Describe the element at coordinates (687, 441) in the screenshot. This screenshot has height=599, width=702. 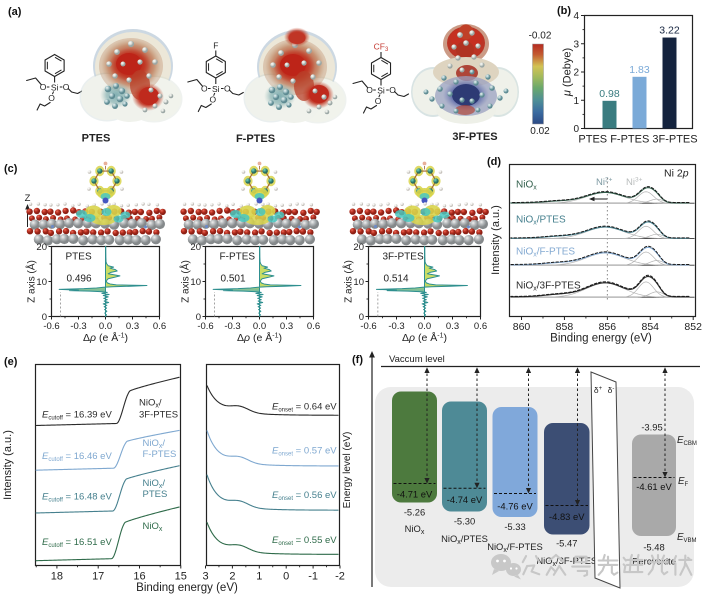
I see `svg-text: ECBM` at that location.